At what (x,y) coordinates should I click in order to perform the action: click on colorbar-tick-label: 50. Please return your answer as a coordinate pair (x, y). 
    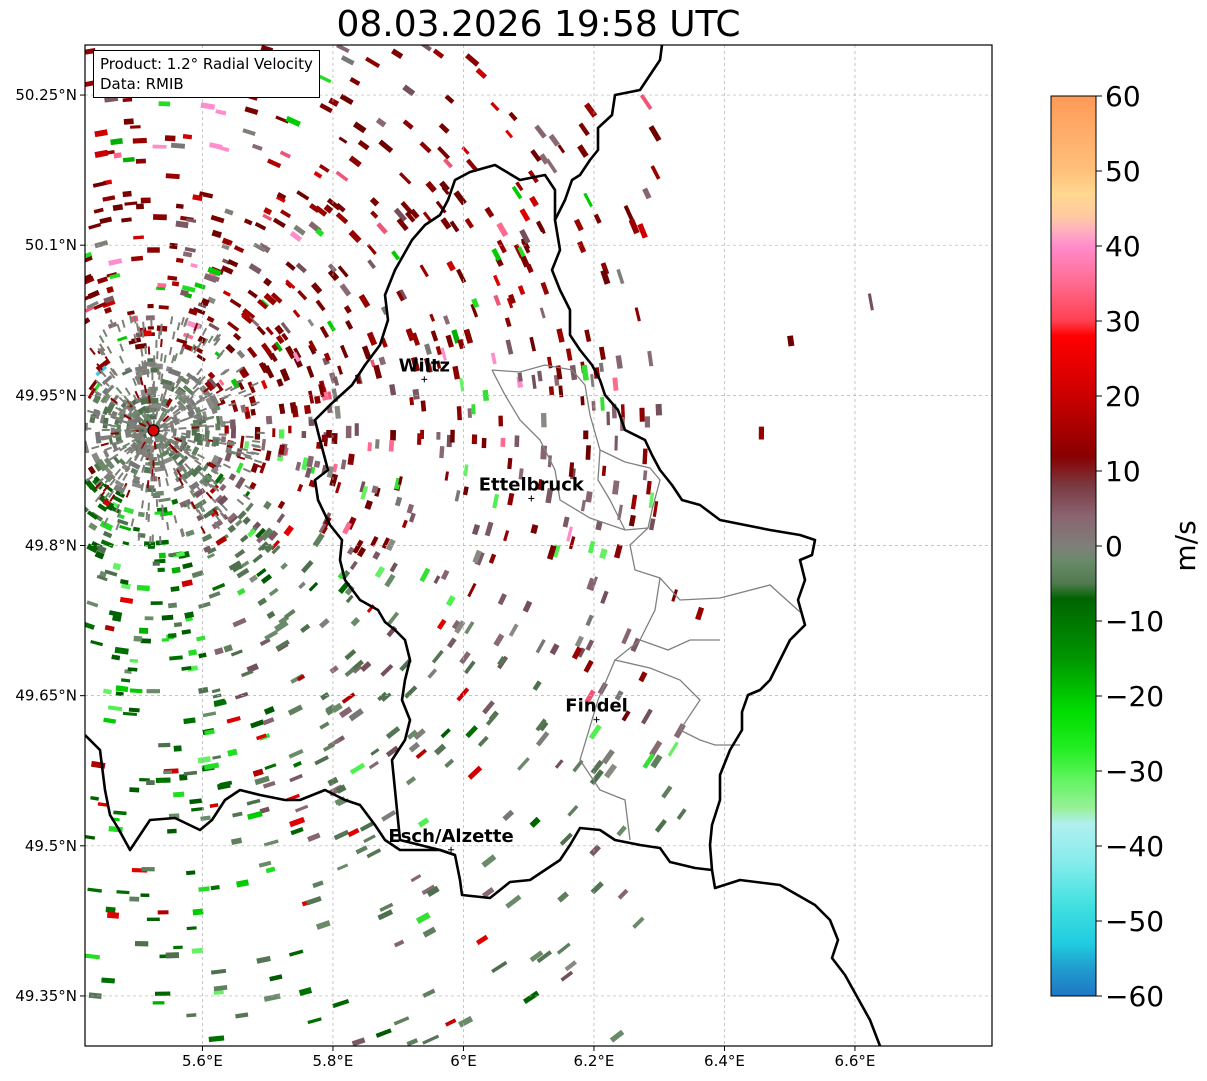
    Looking at the image, I should click on (1123, 171).